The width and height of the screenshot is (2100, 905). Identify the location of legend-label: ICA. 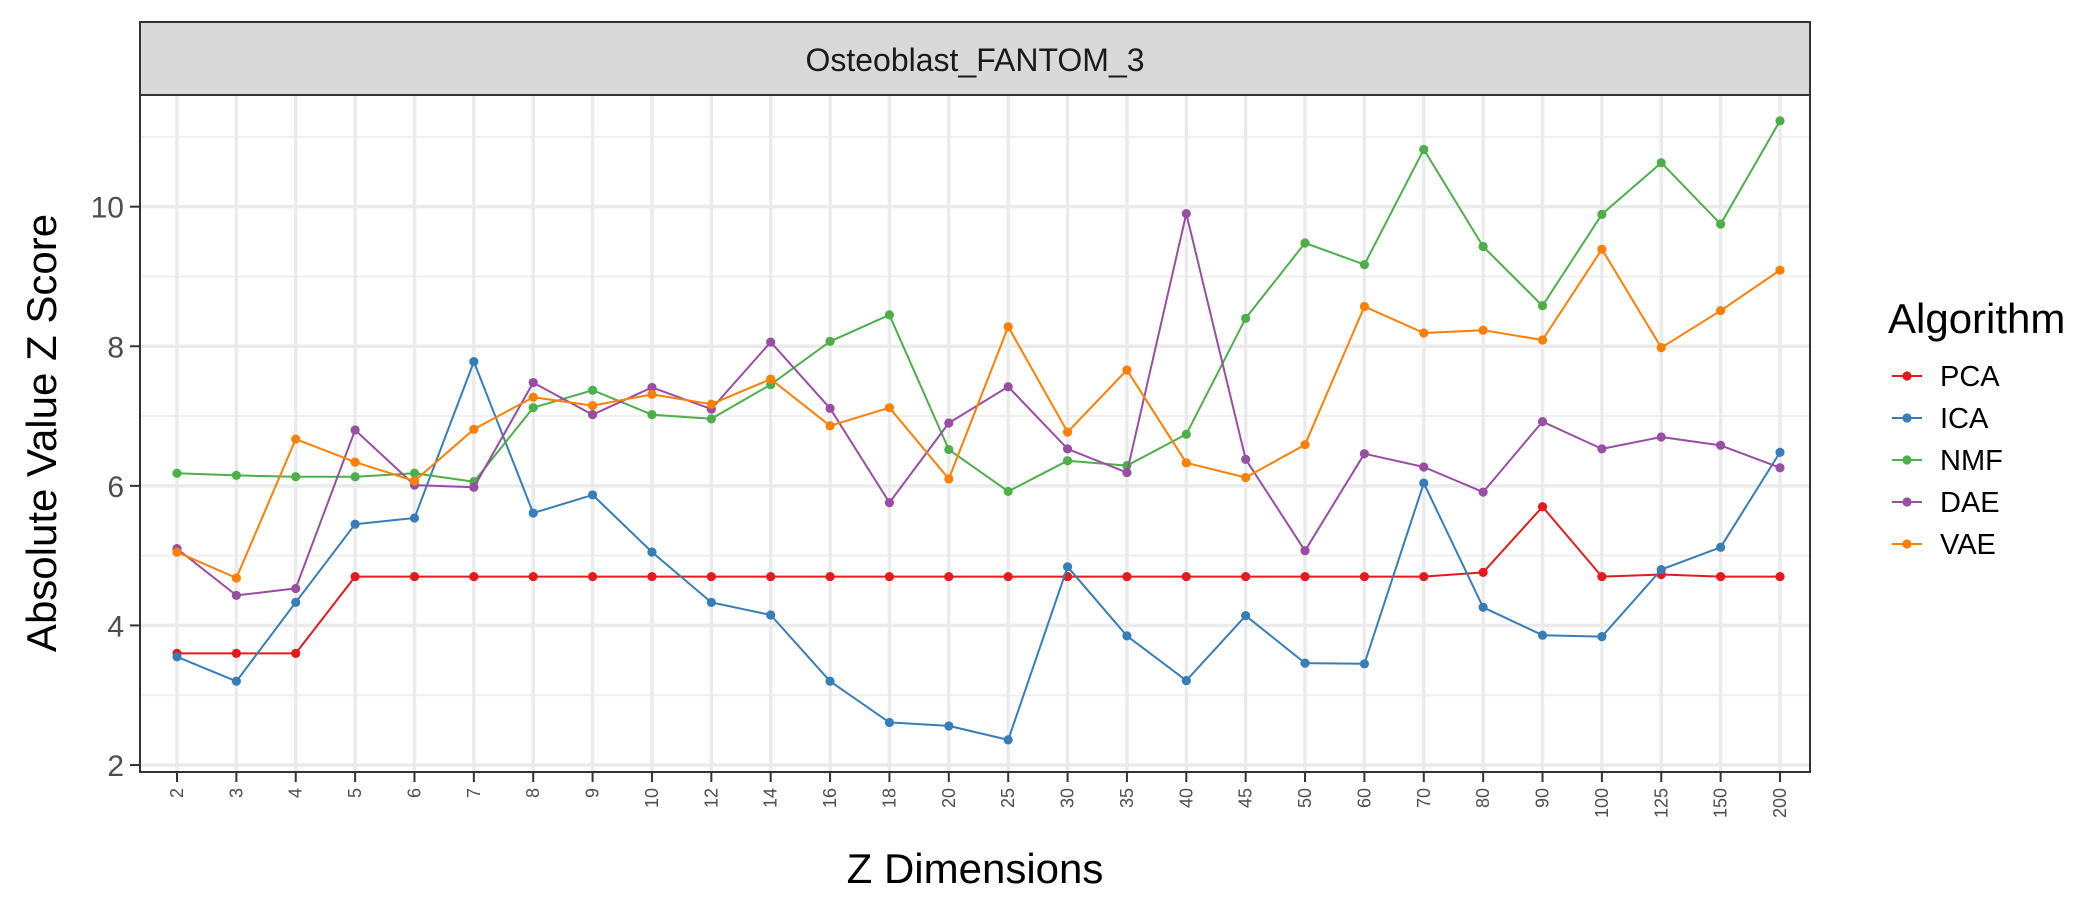
(1964, 419).